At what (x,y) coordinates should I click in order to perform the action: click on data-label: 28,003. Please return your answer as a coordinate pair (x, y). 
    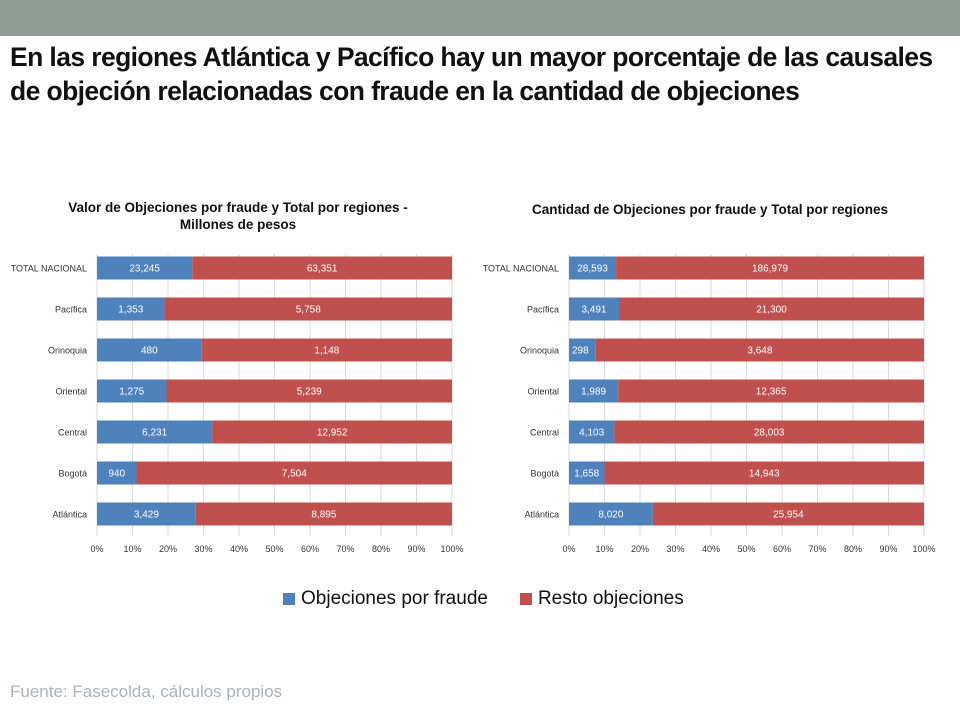
    Looking at the image, I should click on (769, 433).